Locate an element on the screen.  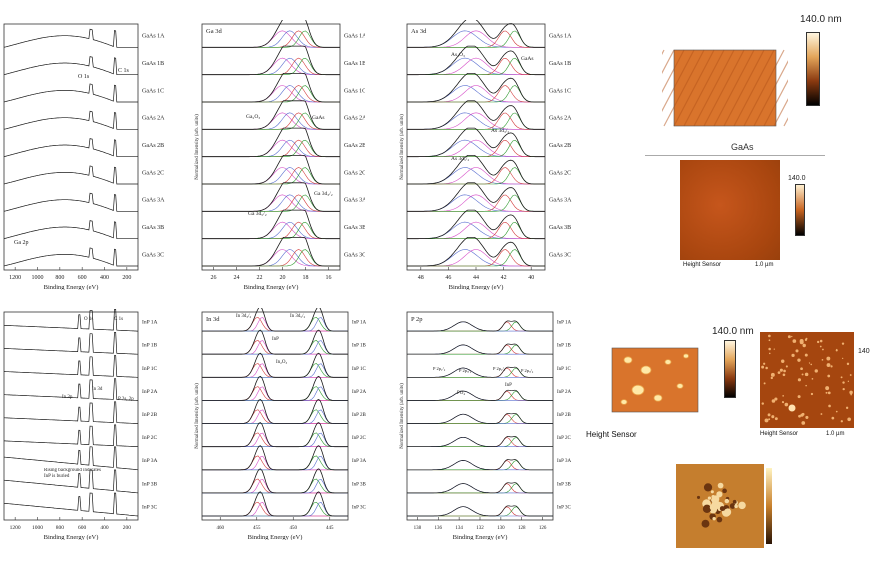
annot-p2p12-b: P 2p₁/₂ is located at coordinates (499, 368).